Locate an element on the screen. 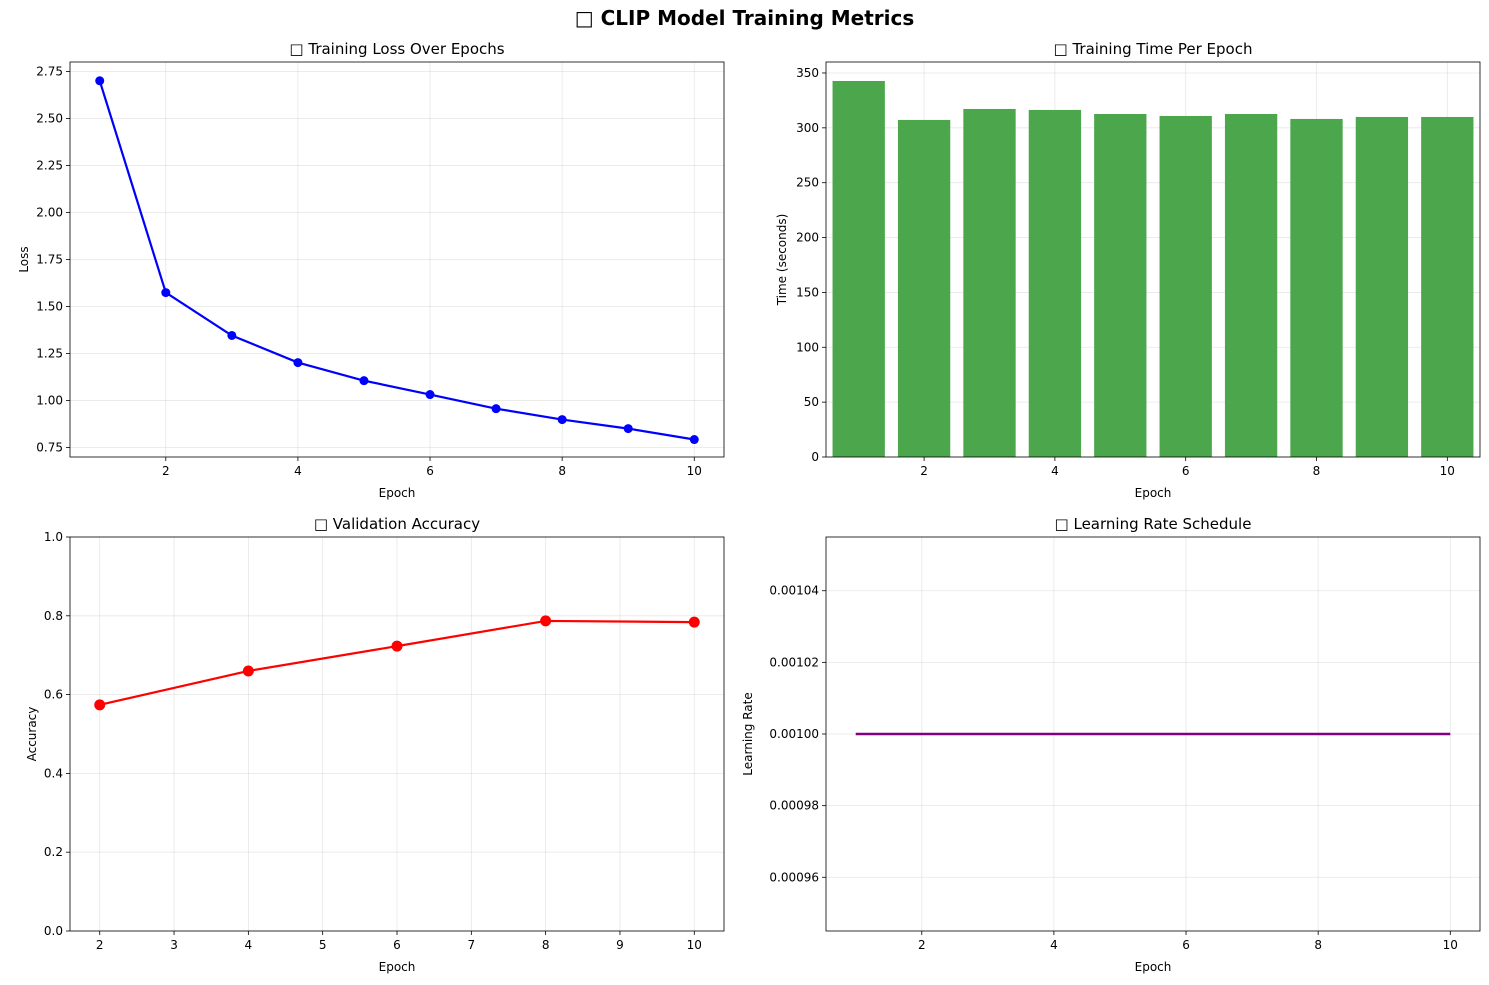 The image size is (1489, 985). series-line is located at coordinates (396, 260).